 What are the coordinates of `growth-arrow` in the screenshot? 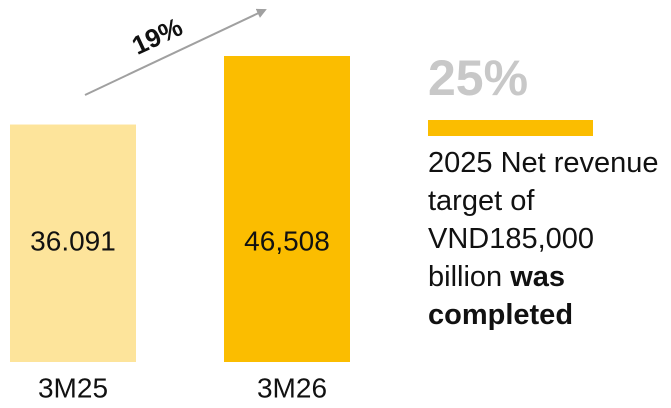 It's located at (175, 52).